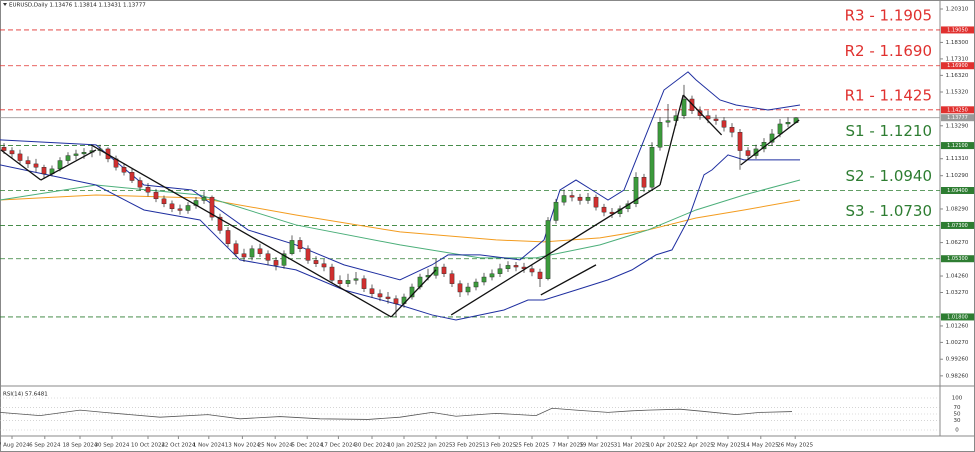 Image resolution: width=975 pixels, height=452 pixels. Describe the element at coordinates (957, 360) in the screenshot. I see `y-tick-label: 0.99260` at that location.